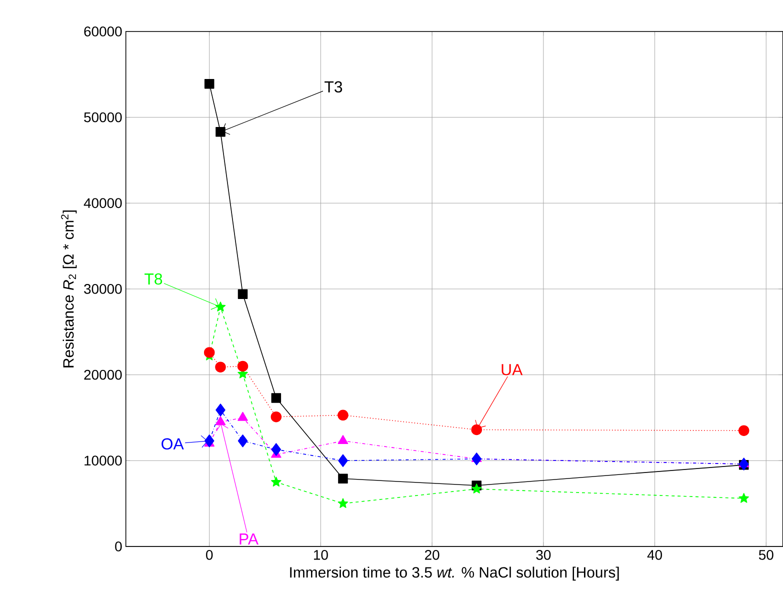 This screenshot has height=616, width=783. What do you see at coordinates (118, 547) in the screenshot?
I see `y-tick-label: 0` at bounding box center [118, 547].